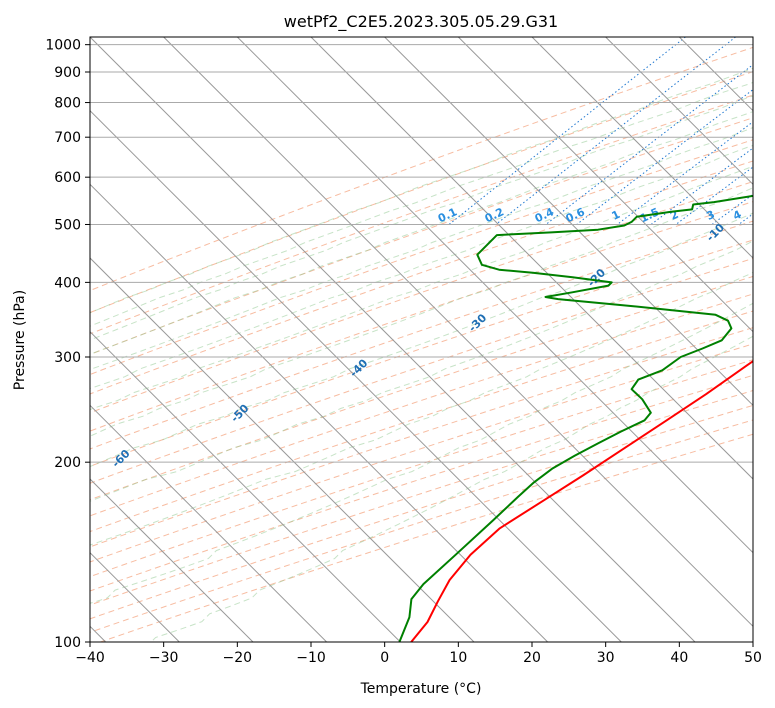  Describe the element at coordinates (421, 689) in the screenshot. I see `x-axis-label: Temperature (°C)` at that location.